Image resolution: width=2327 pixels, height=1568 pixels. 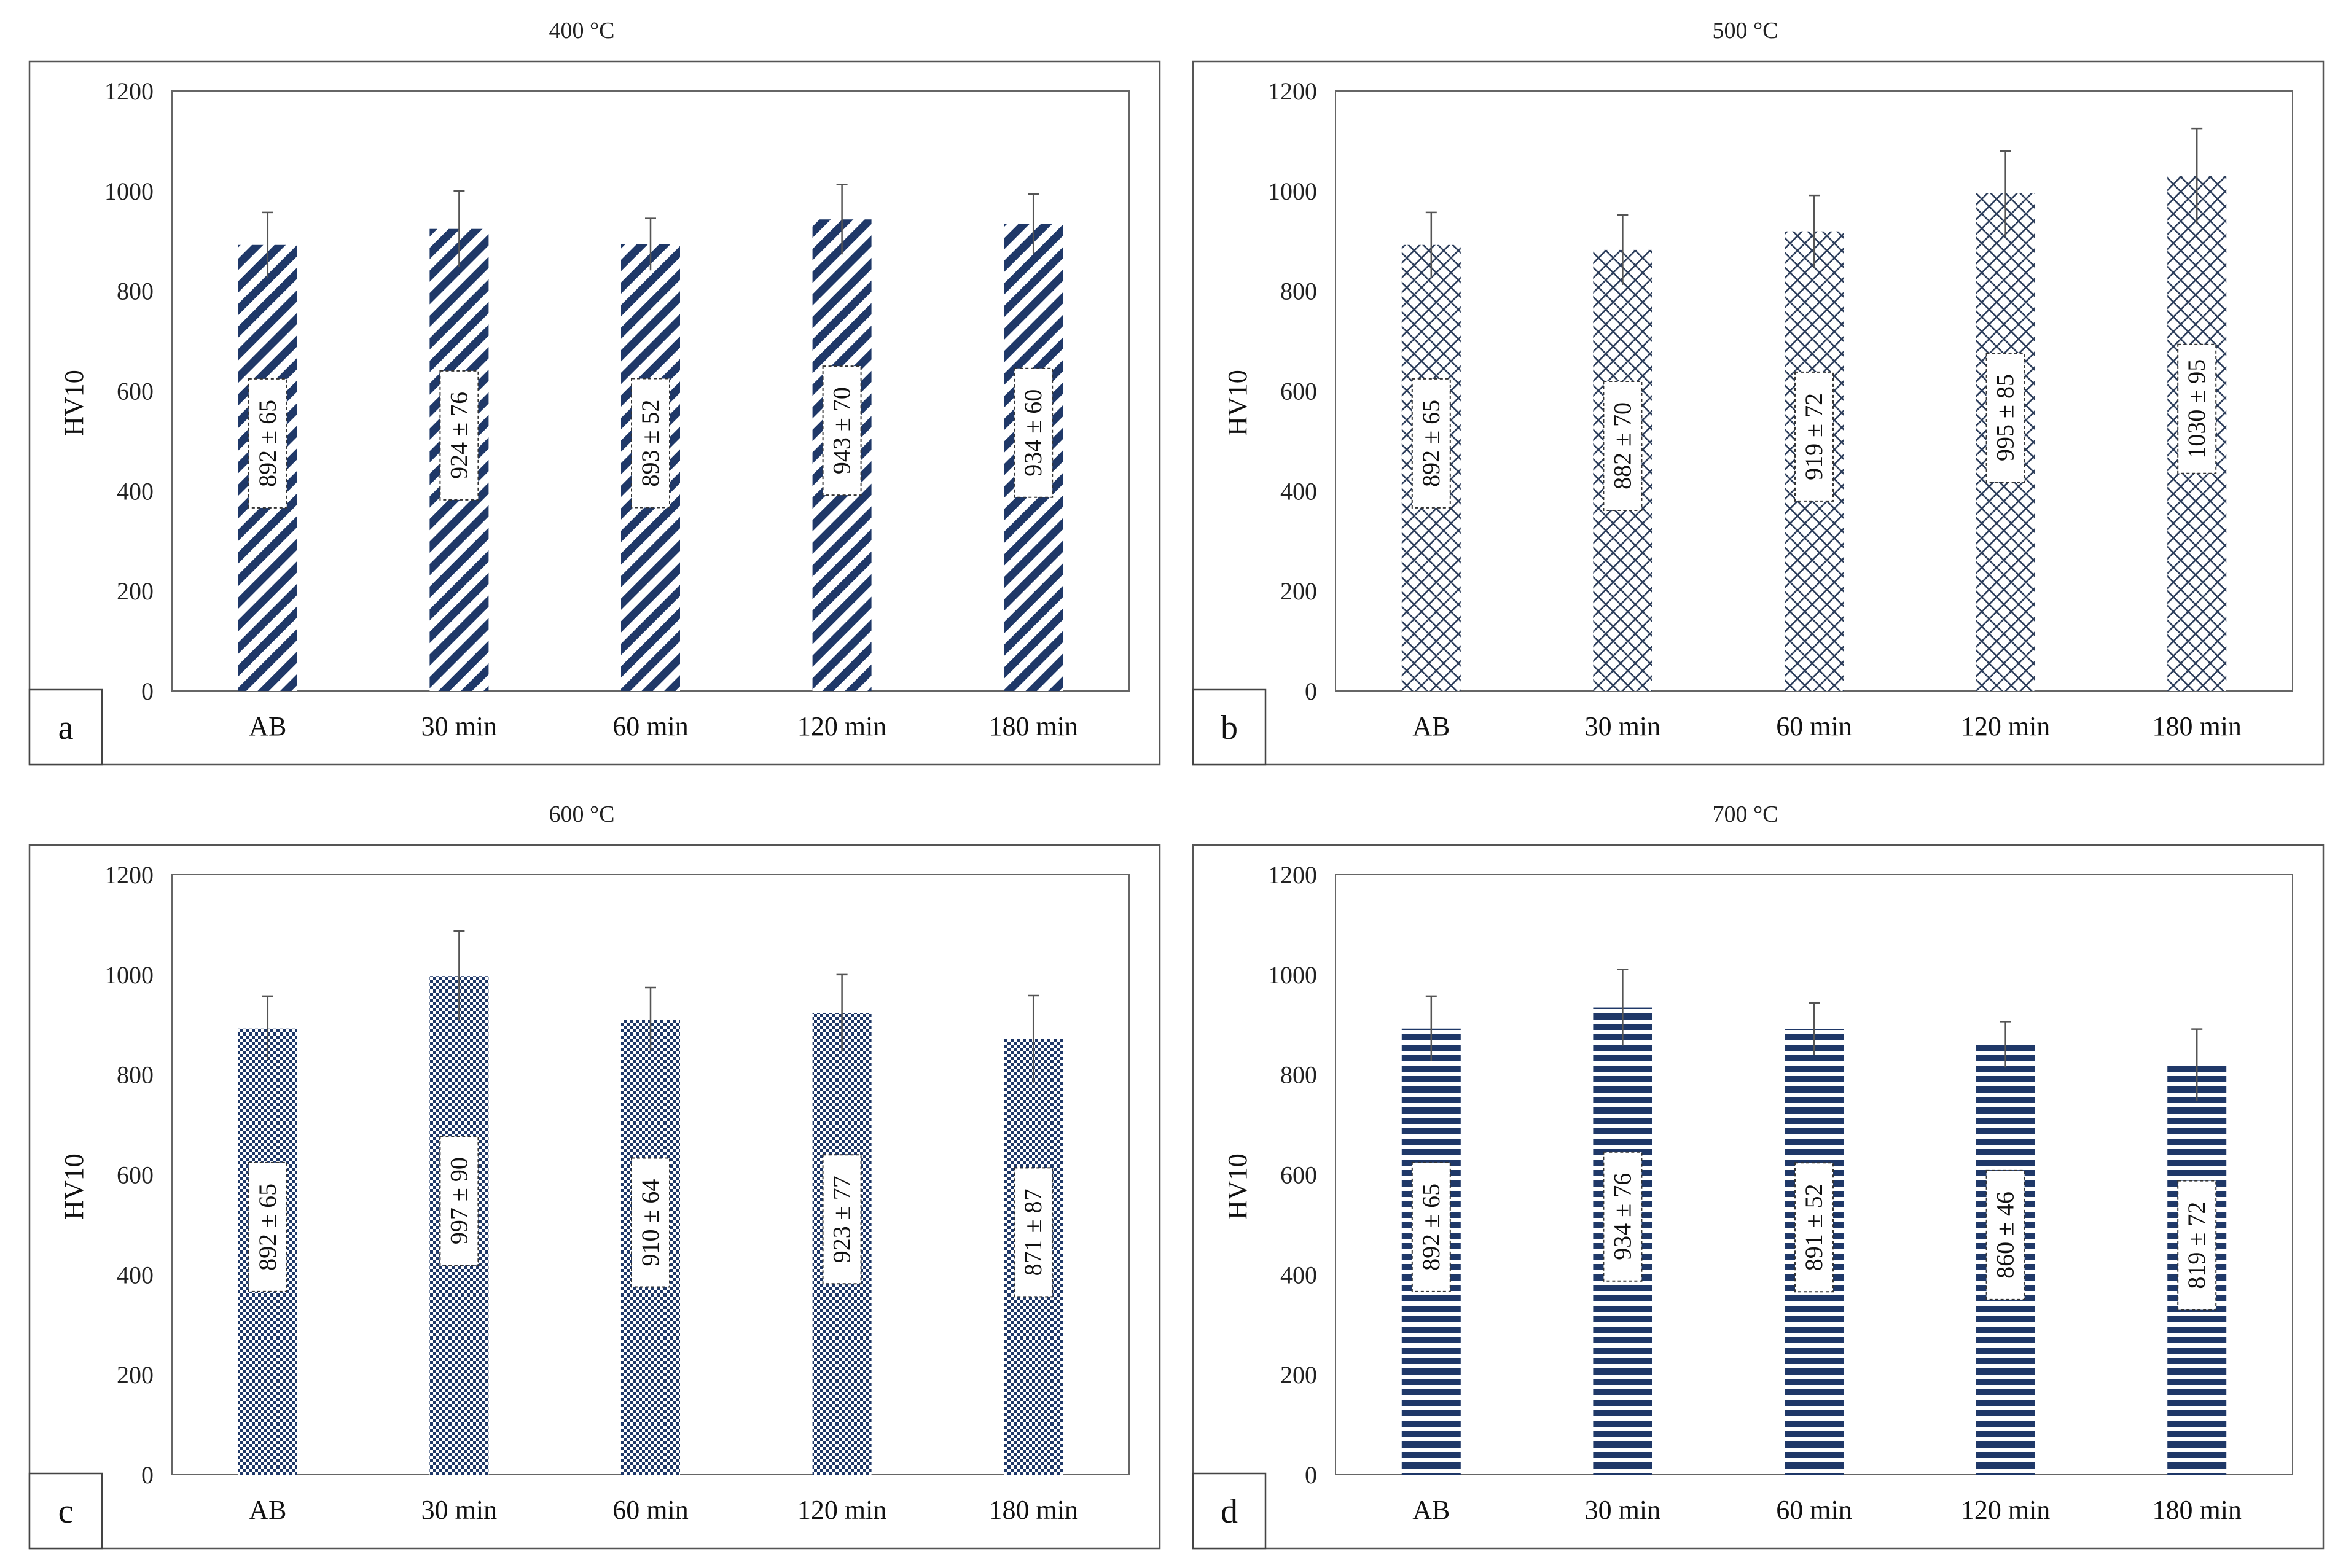 What do you see at coordinates (1745, 31) in the screenshot?
I see `chart-title: 500 °C` at bounding box center [1745, 31].